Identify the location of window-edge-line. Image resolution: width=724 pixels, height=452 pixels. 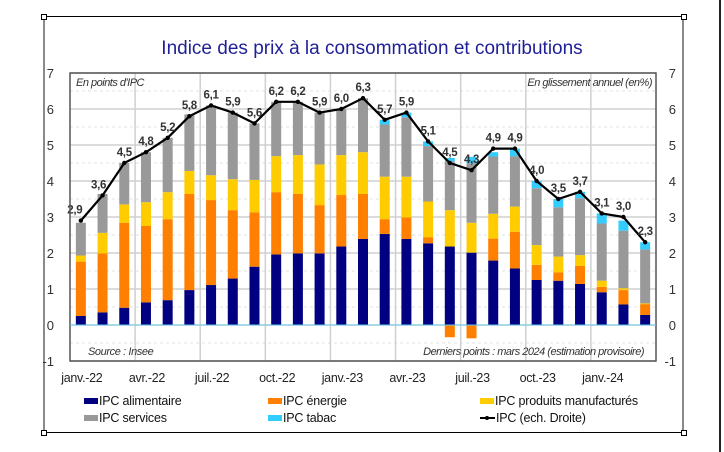
(720, 226).